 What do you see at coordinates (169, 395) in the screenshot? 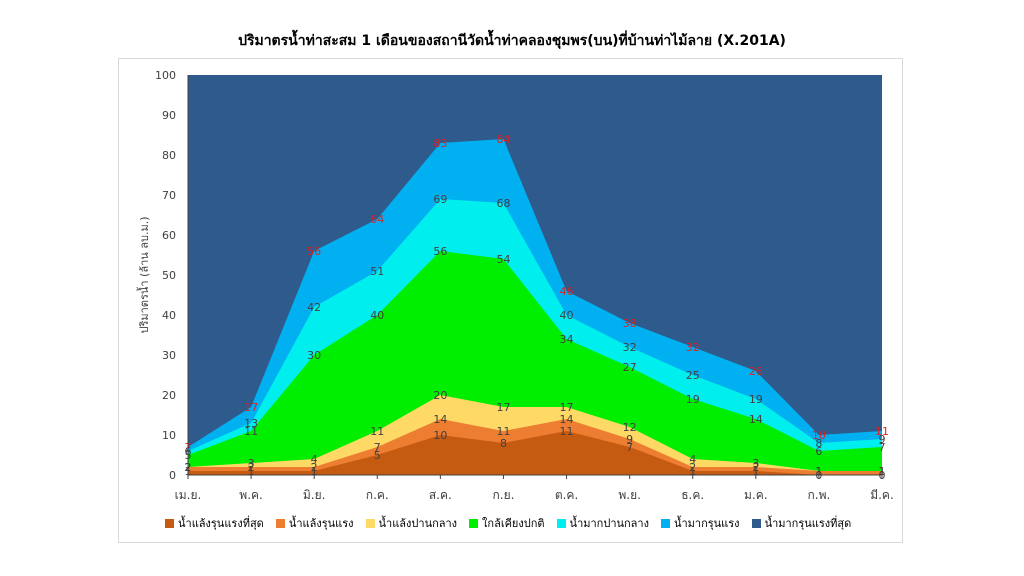
I see `y-tick-label: 20` at bounding box center [169, 395].